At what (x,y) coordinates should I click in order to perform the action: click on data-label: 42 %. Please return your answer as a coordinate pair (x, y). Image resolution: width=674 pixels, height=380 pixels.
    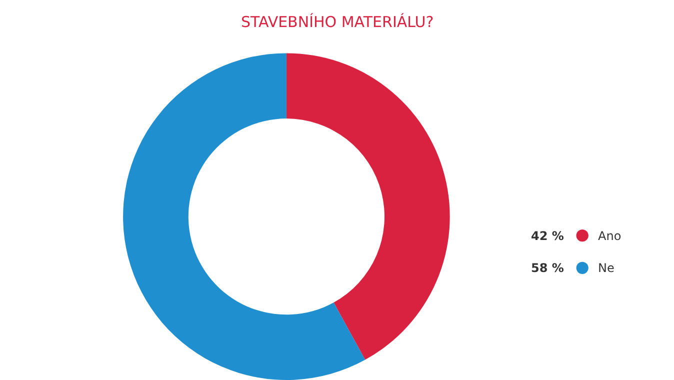
    Looking at the image, I should click on (547, 236).